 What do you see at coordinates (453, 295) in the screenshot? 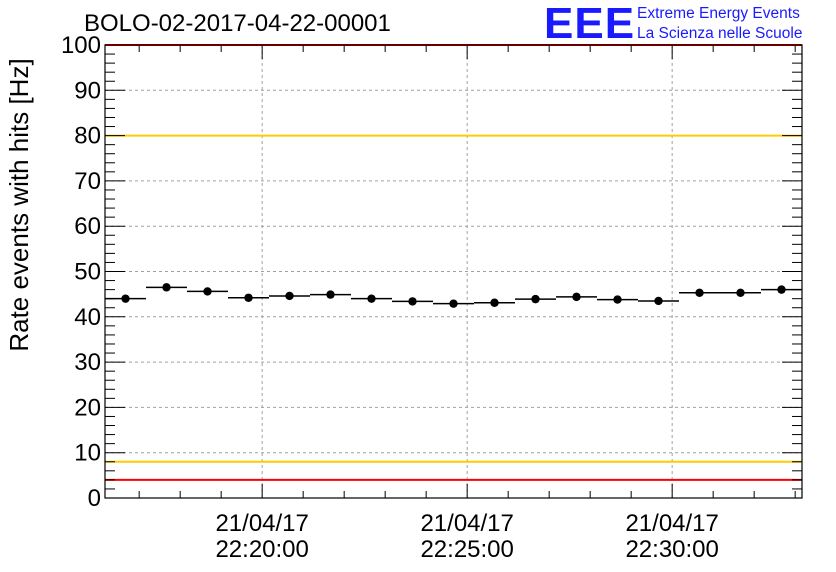
I see `data-points` at bounding box center [453, 295].